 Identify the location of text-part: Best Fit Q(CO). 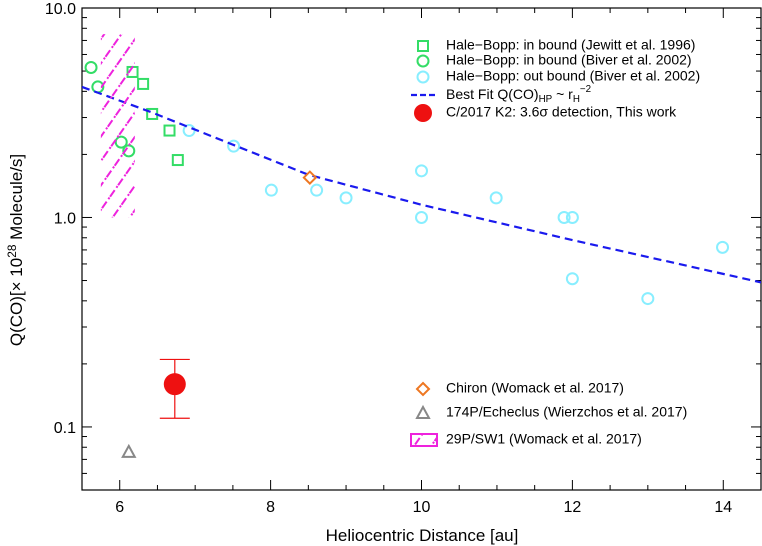
(492, 94).